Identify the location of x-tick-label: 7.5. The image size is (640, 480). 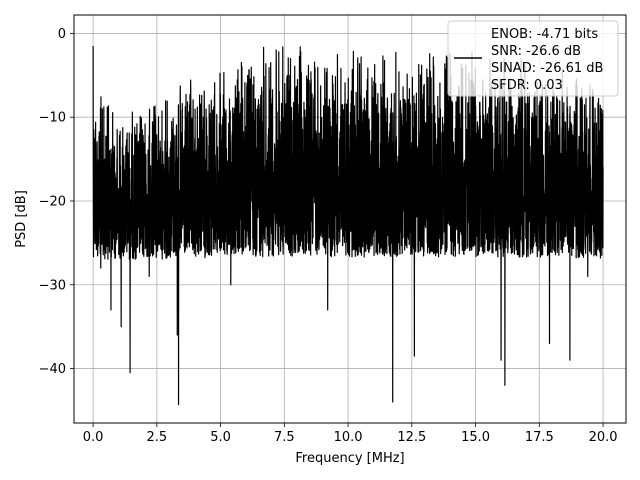
(284, 437).